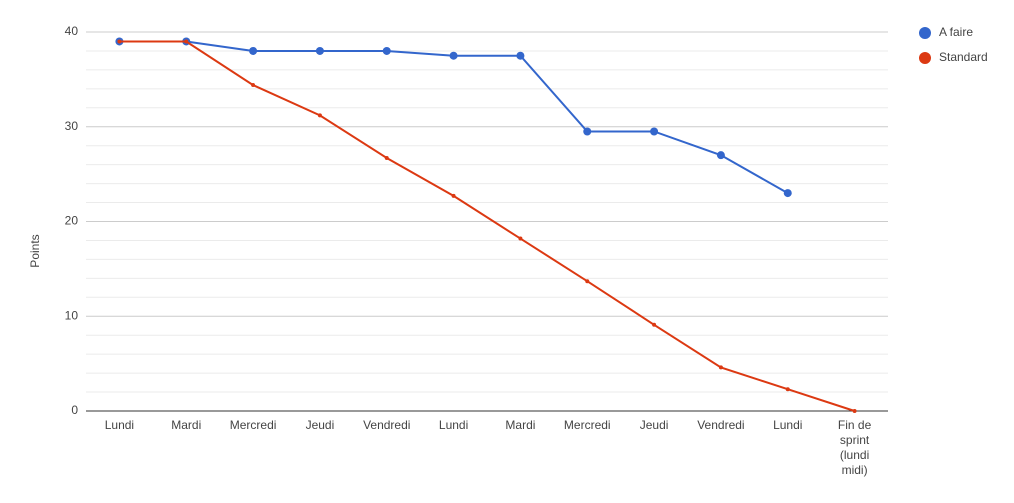 This screenshot has width=1014, height=503. Describe the element at coordinates (956, 32) in the screenshot. I see `legend-label: A faire` at that location.